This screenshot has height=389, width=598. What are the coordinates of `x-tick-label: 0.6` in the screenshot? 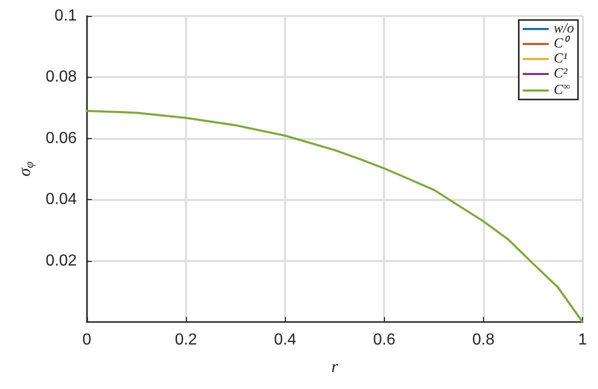 It's located at (384, 340).